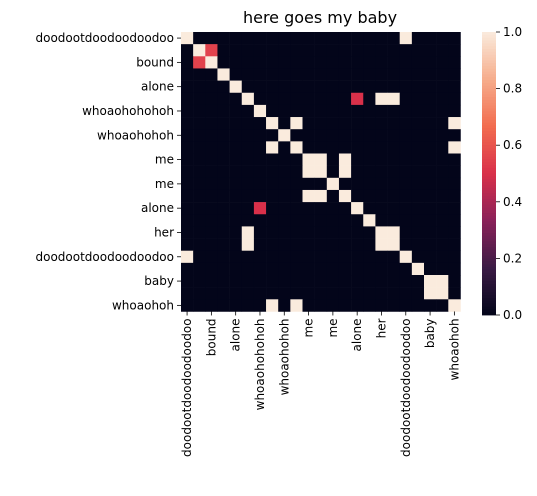 The height and width of the screenshot is (496, 537). I want to click on y-tick-label: whoaohohoh, so click(135, 135).